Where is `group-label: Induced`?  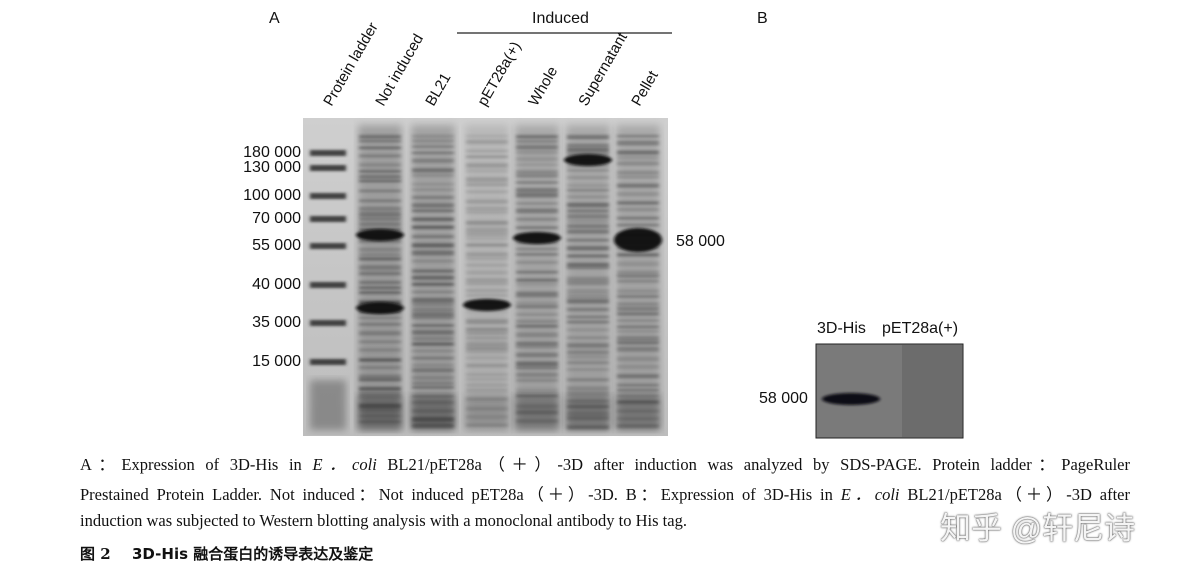
group-label: Induced is located at coordinates (560, 18).